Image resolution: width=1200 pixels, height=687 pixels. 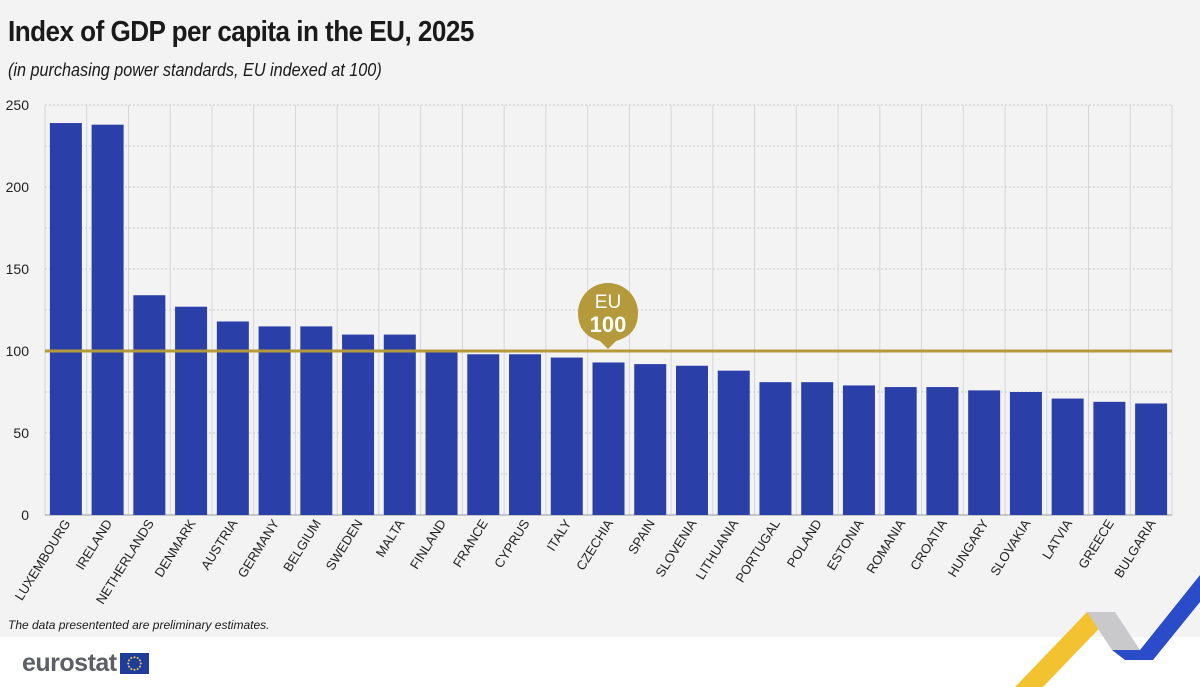 I want to click on eu-marker-value: 100, so click(x=608, y=324).